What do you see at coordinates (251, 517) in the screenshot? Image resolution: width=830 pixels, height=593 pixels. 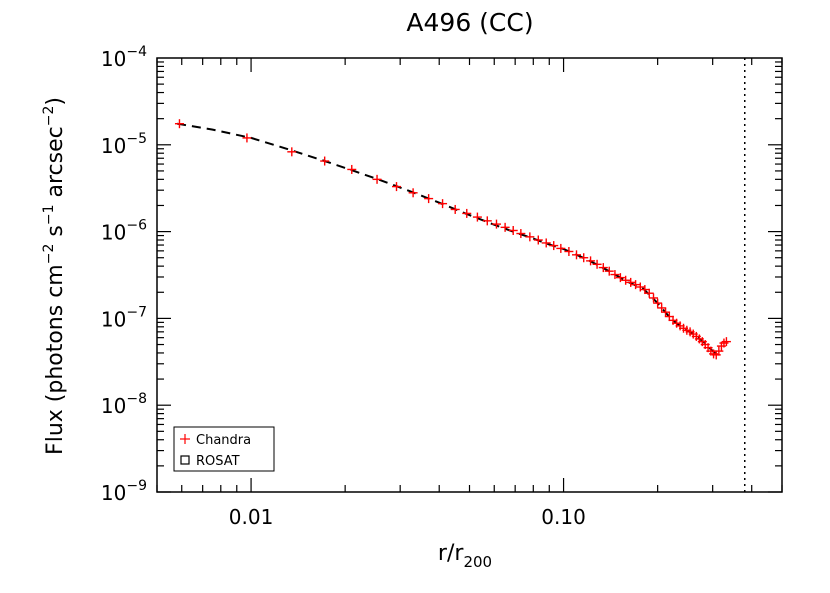 I see `x-tick-label: 0.01` at bounding box center [251, 517].